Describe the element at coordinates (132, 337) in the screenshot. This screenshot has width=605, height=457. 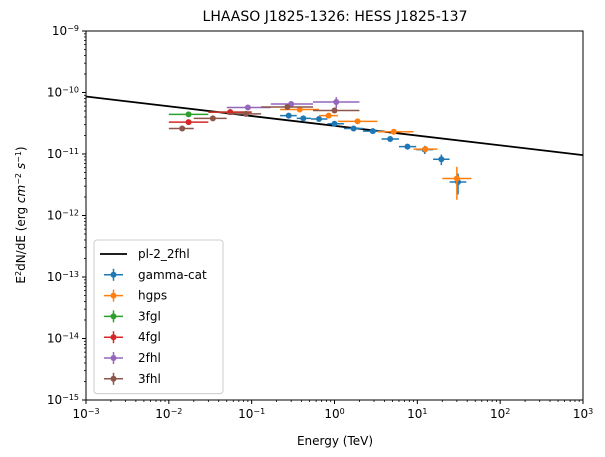
I see `legend-entry-4fgl: 4fgl` at that location.